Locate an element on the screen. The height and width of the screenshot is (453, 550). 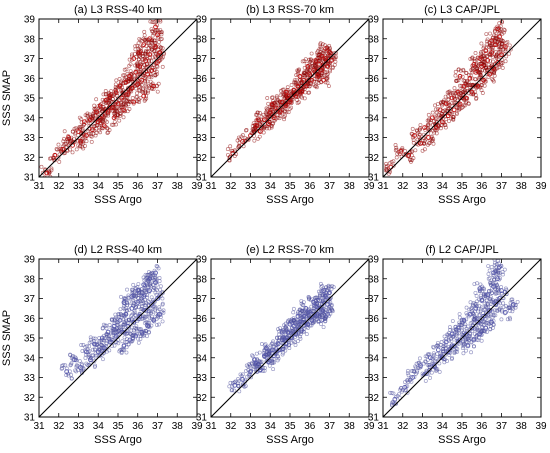
x-tick-label: 36 is located at coordinates (482, 426).